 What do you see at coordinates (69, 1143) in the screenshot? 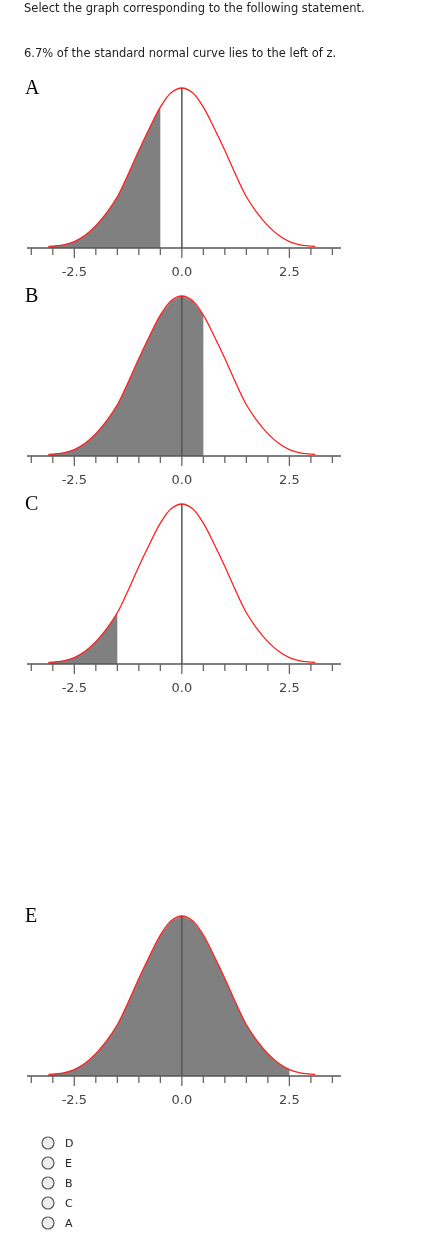
I see `text: D` at bounding box center [69, 1143].